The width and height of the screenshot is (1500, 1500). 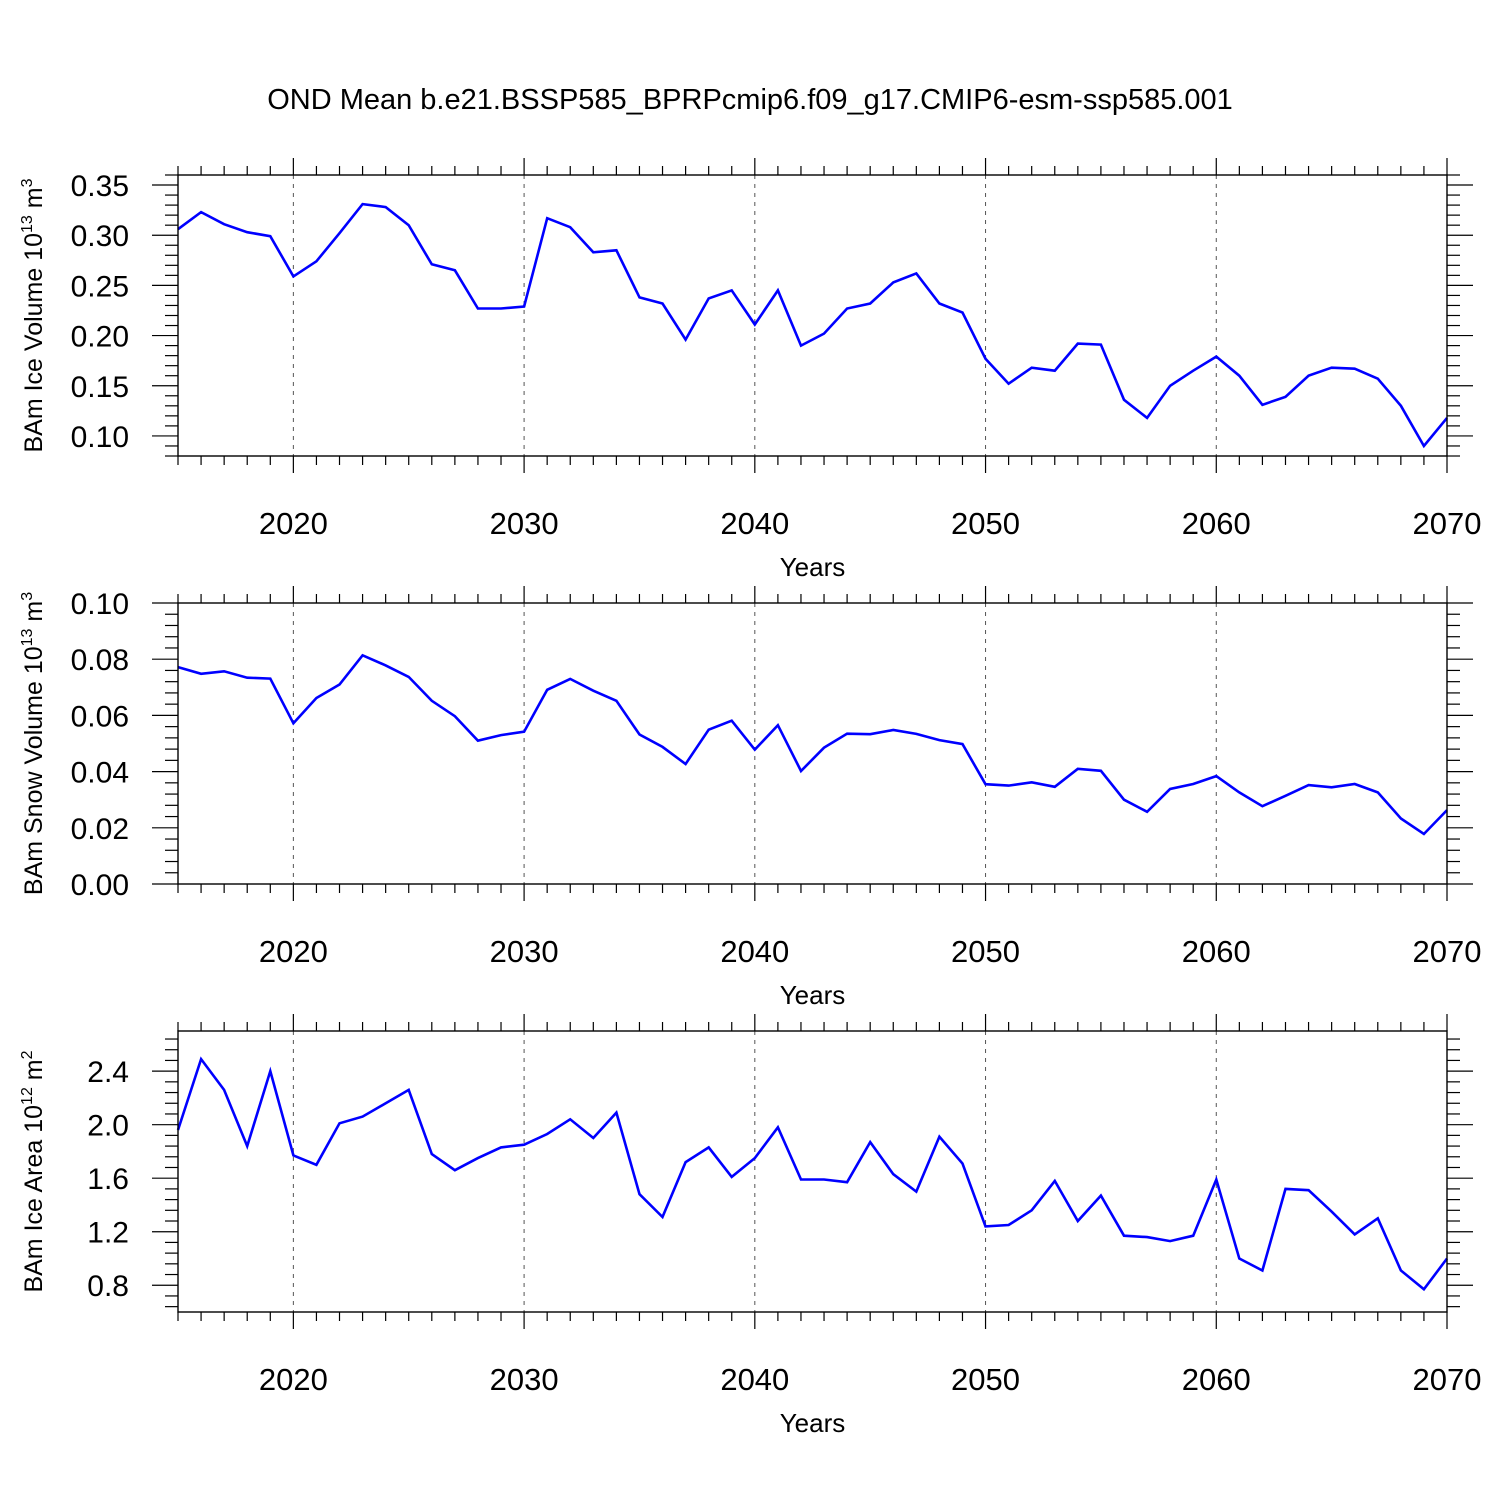 I want to click on y-tick-label: 0.04, so click(x=100, y=773).